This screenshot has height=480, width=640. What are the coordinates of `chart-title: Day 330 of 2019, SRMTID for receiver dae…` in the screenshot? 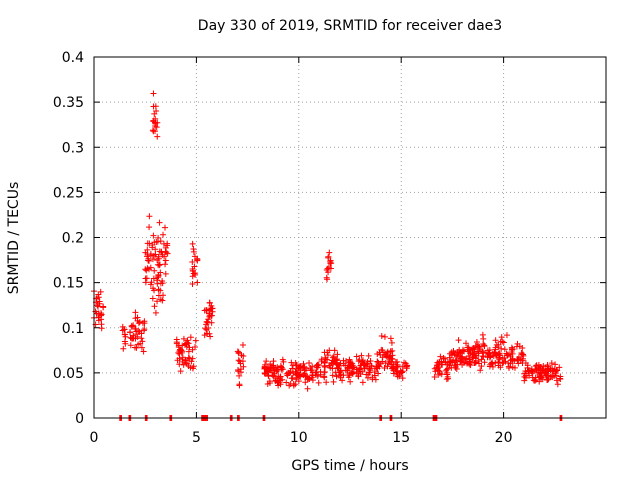 It's located at (350, 26).